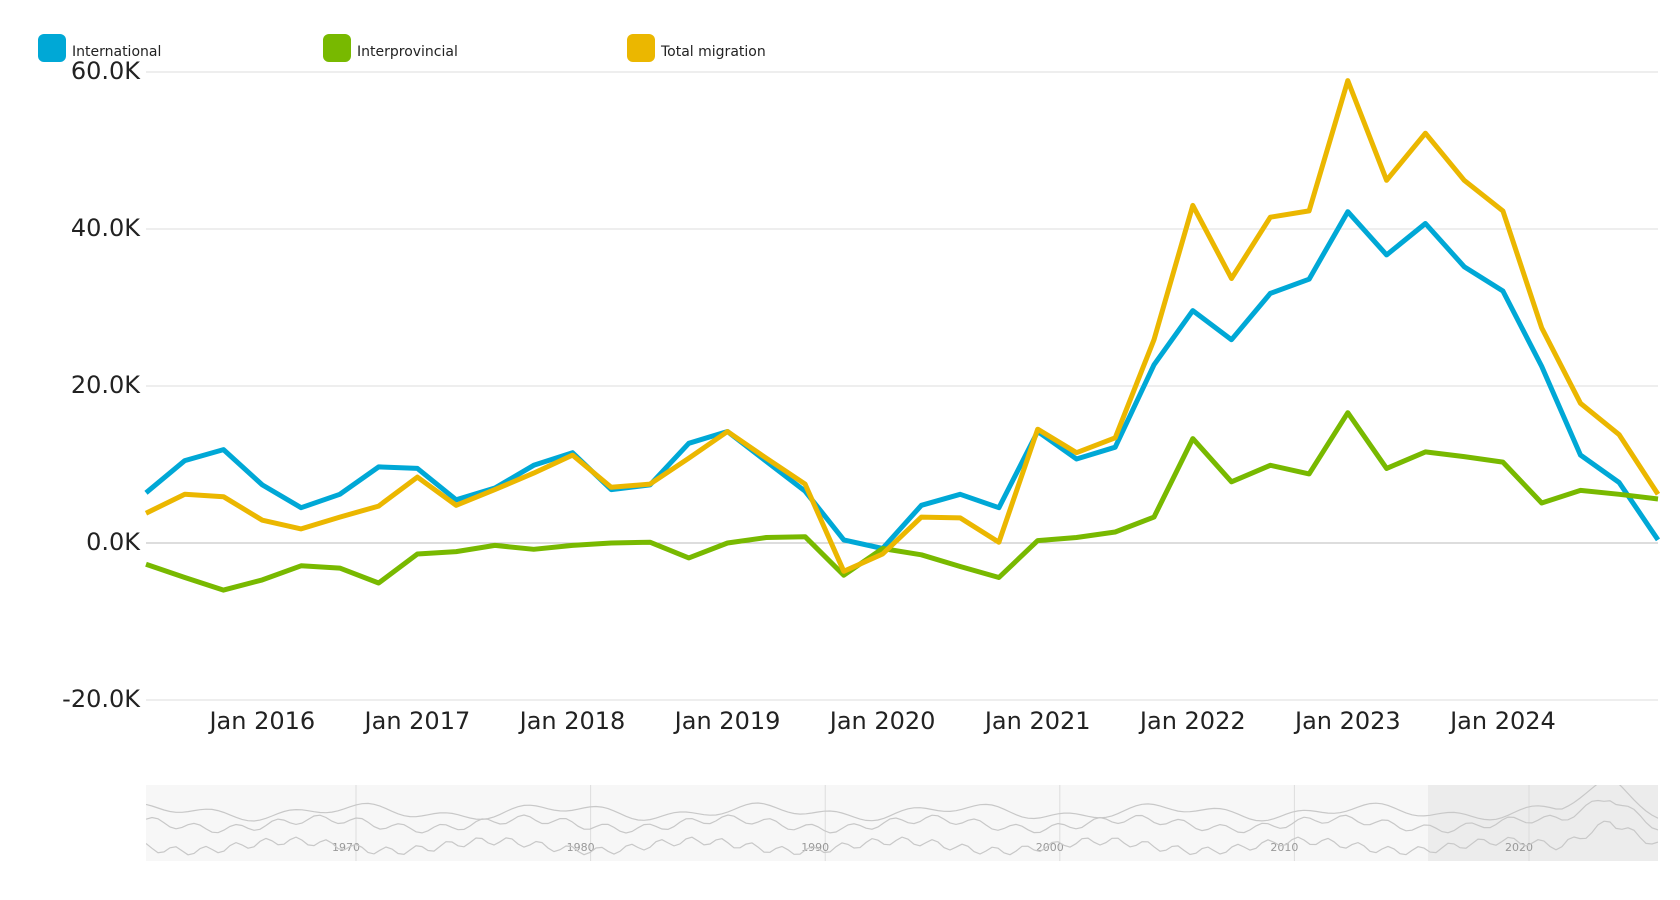 The width and height of the screenshot is (1680, 900). I want to click on navigator-label: 1970, so click(346, 847).